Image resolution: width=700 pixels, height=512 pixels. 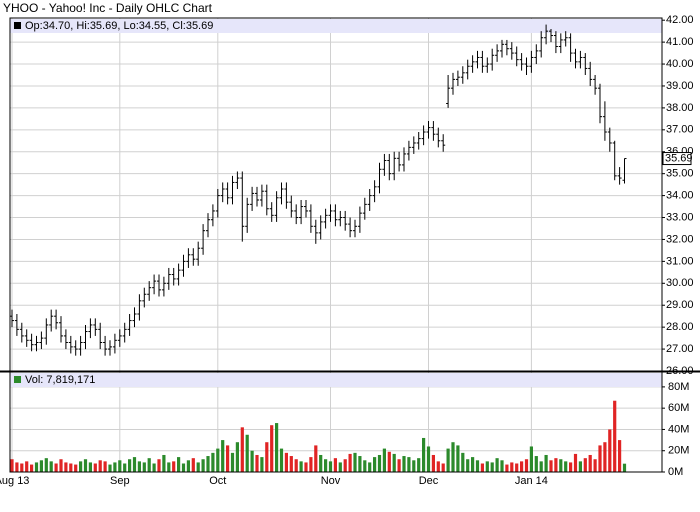 What do you see at coordinates (678, 451) in the screenshot?
I see `volume-y-tick-label: 20M` at bounding box center [678, 451].